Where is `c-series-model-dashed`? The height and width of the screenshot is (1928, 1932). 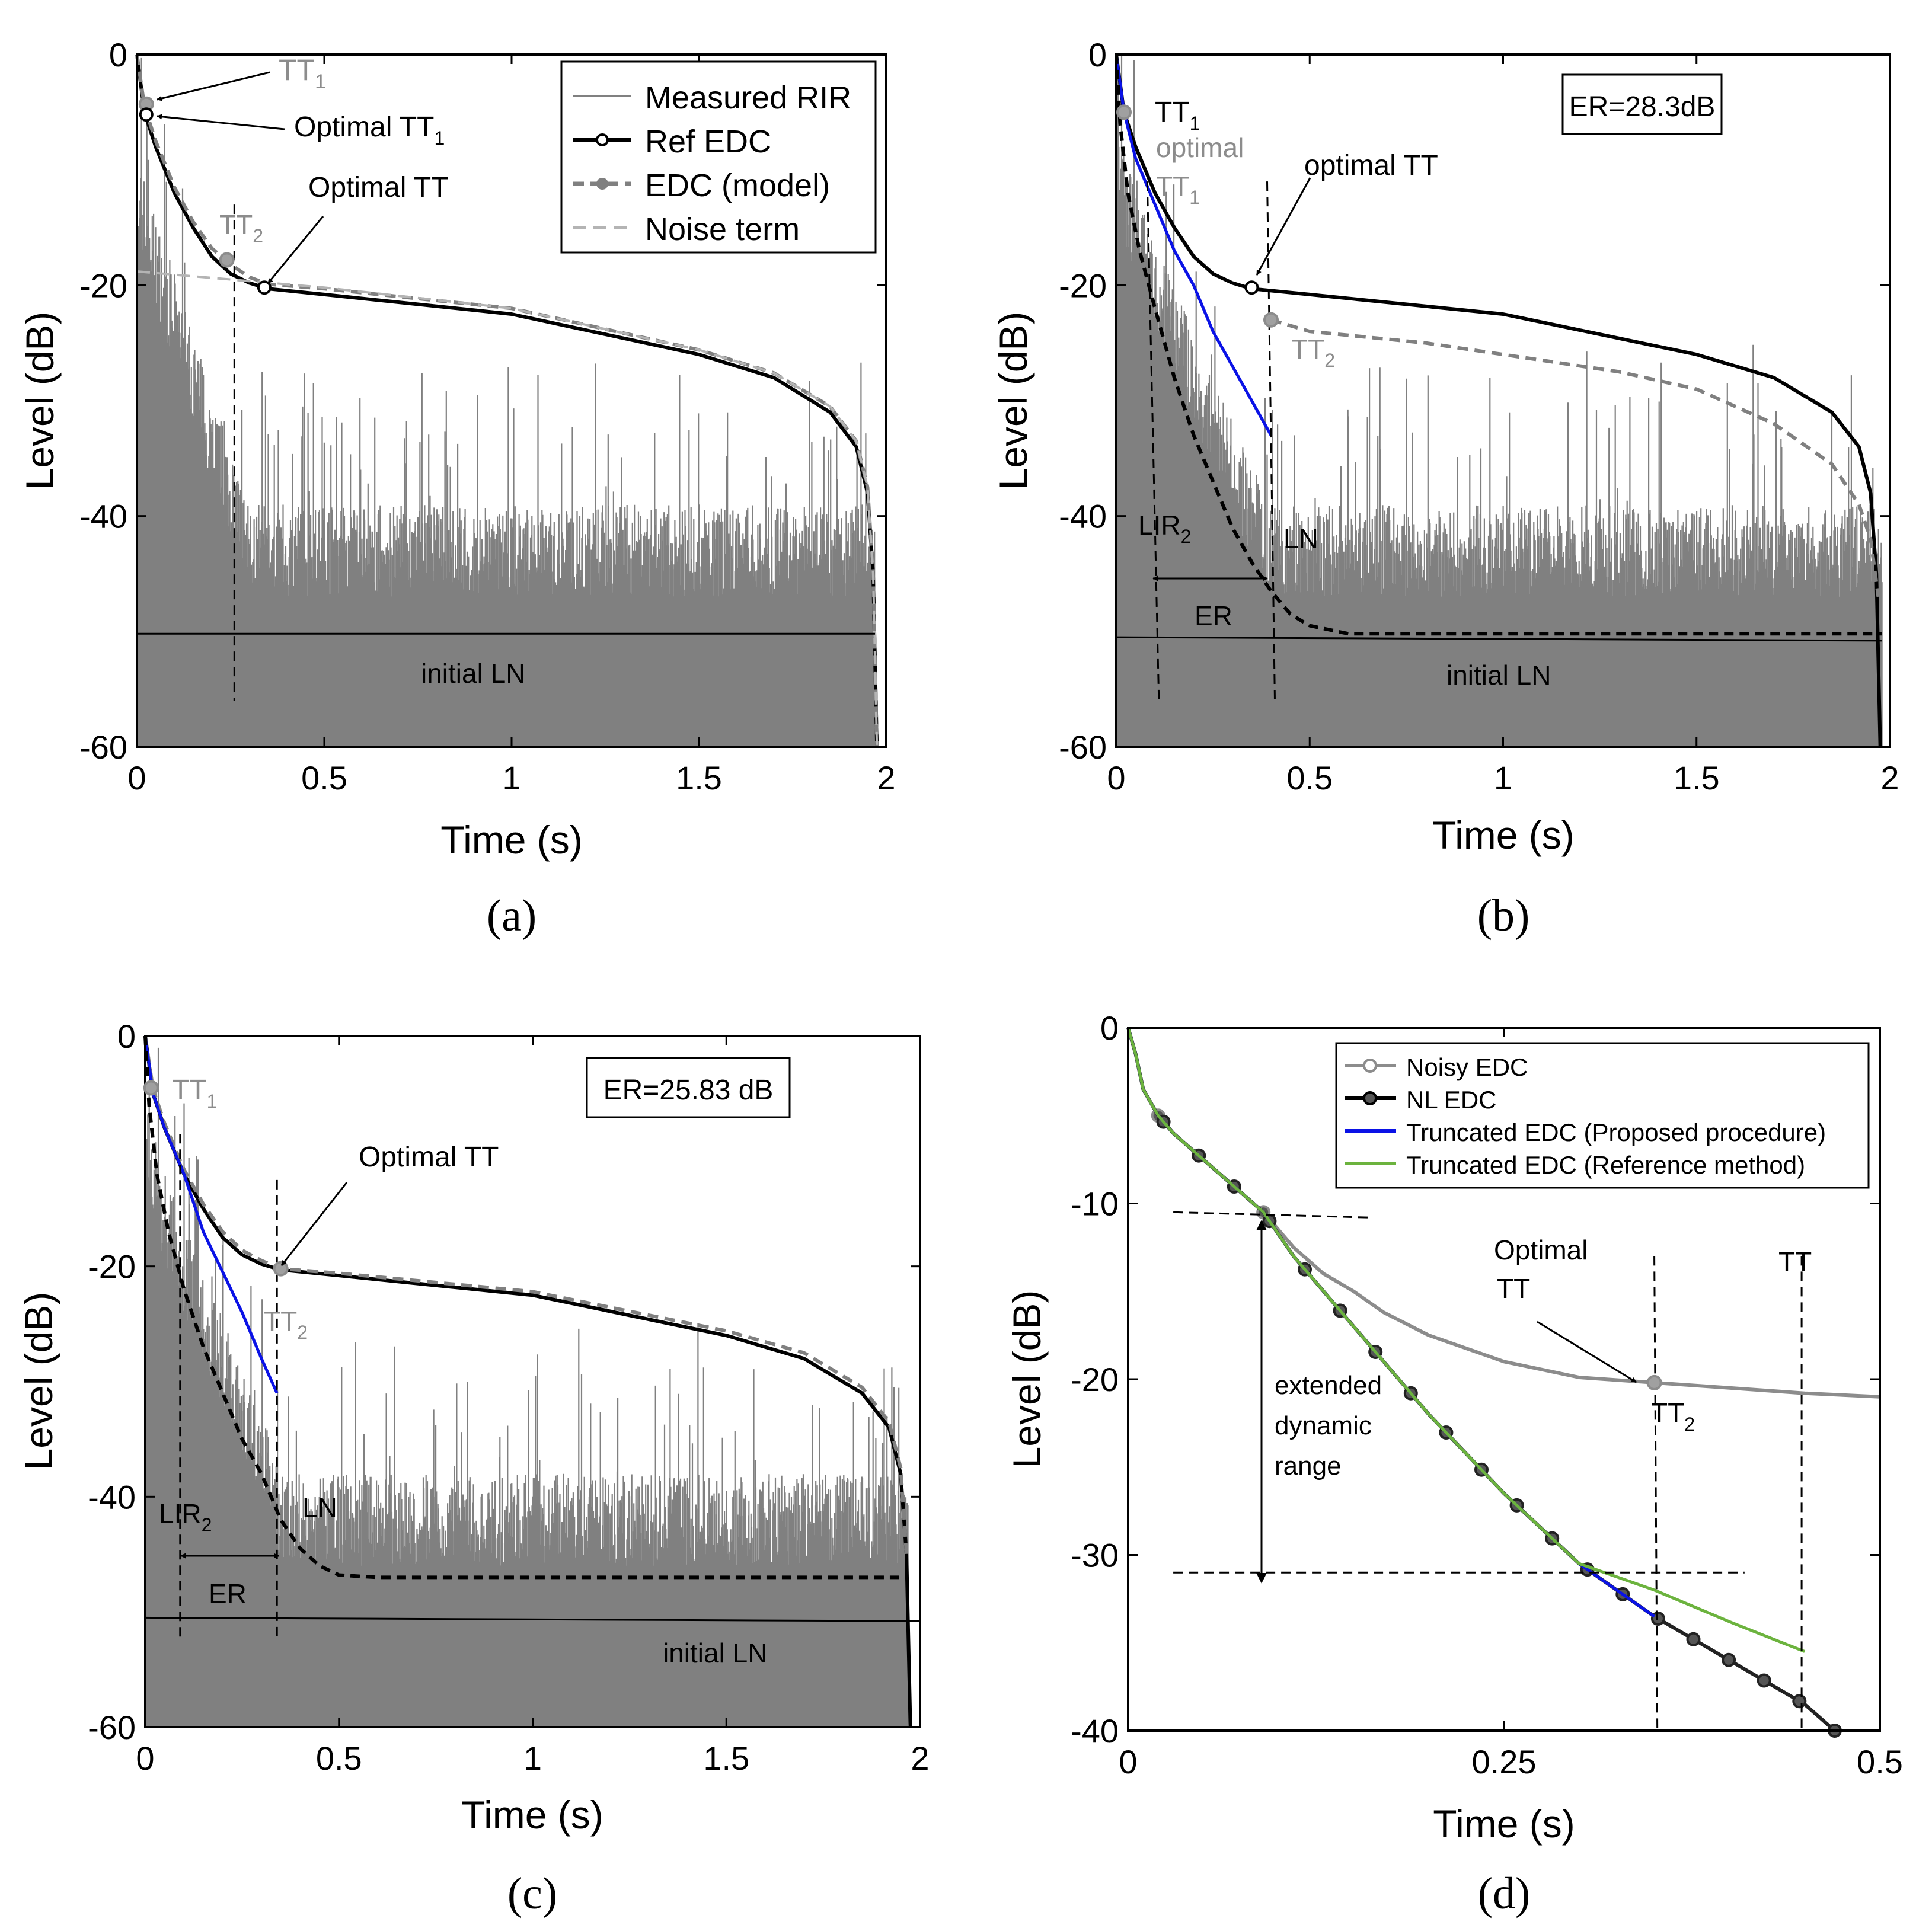
c-series-model-dashed is located at coordinates (526, 1308).